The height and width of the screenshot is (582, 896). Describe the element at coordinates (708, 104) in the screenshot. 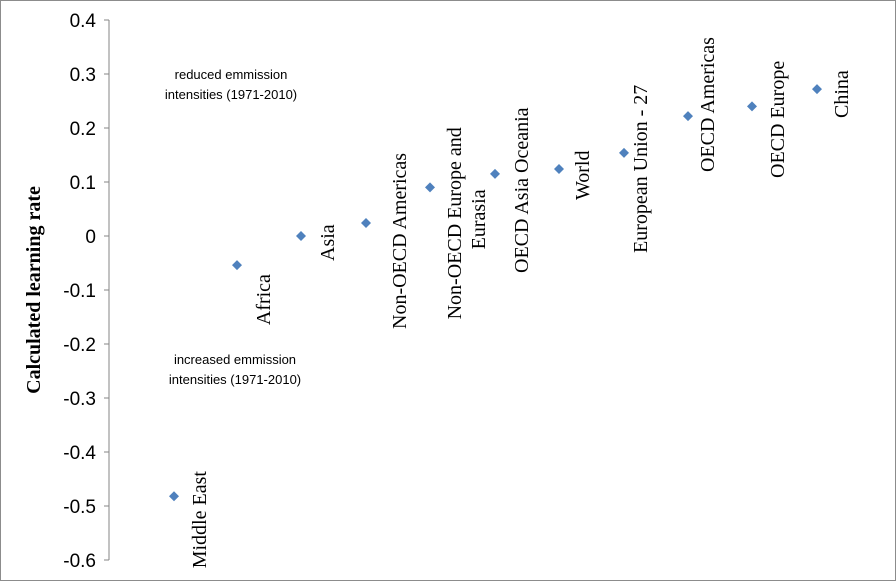

I see `category-label: OECD Americas` at that location.